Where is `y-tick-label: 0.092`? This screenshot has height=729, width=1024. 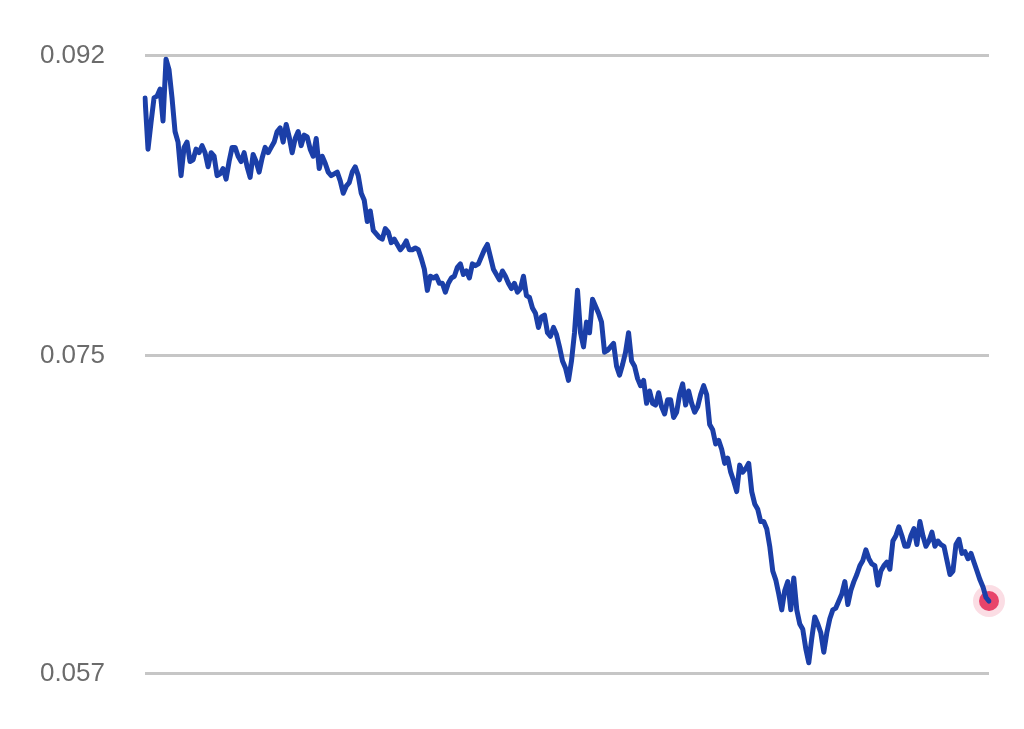
y-tick-label: 0.092 is located at coordinates (72, 53).